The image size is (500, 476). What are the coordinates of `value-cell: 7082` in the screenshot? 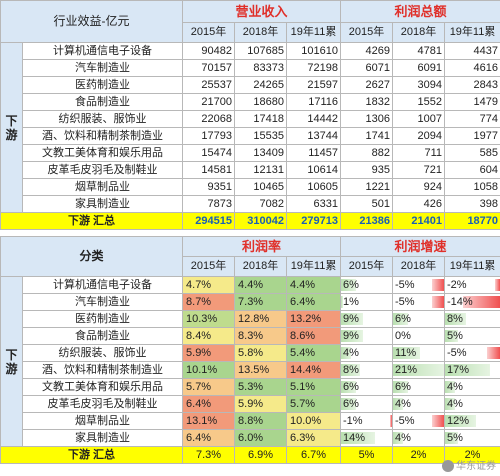 It's located at (260, 204).